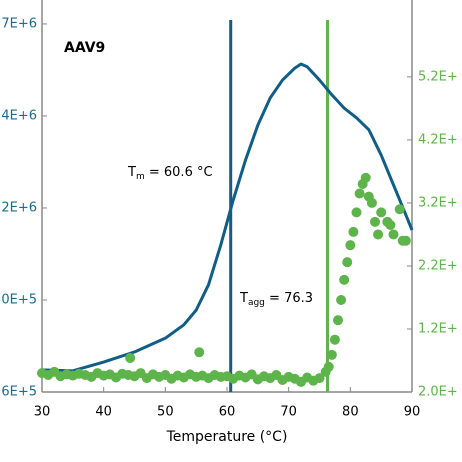 This screenshot has width=462, height=462. What do you see at coordinates (84, 48) in the screenshot?
I see `sample-label: AAV9` at bounding box center [84, 48].